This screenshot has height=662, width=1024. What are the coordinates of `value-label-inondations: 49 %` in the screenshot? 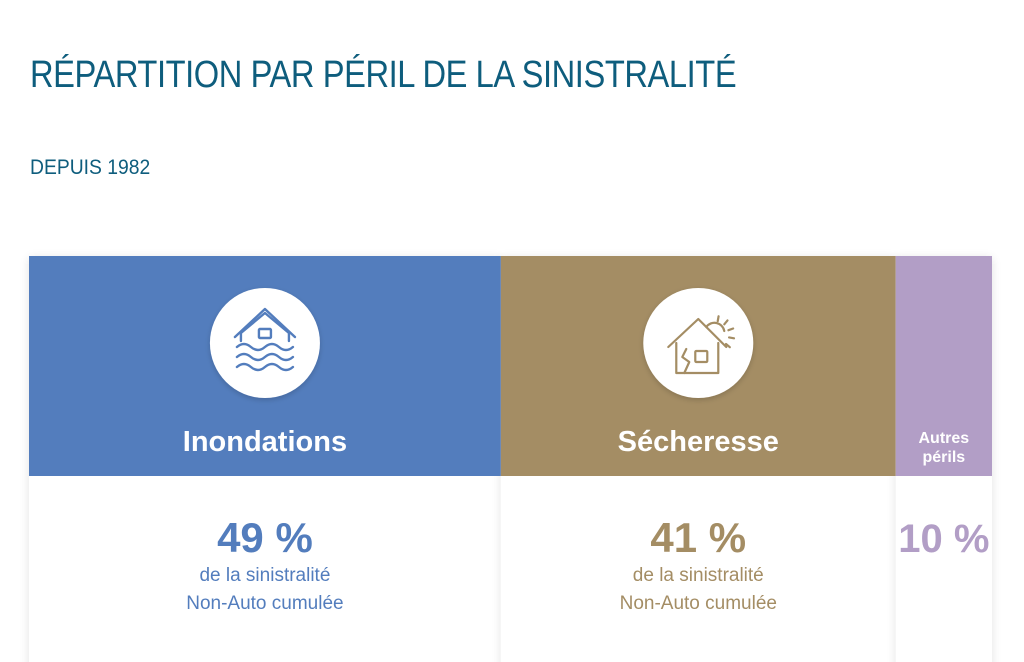 It's located at (265, 537).